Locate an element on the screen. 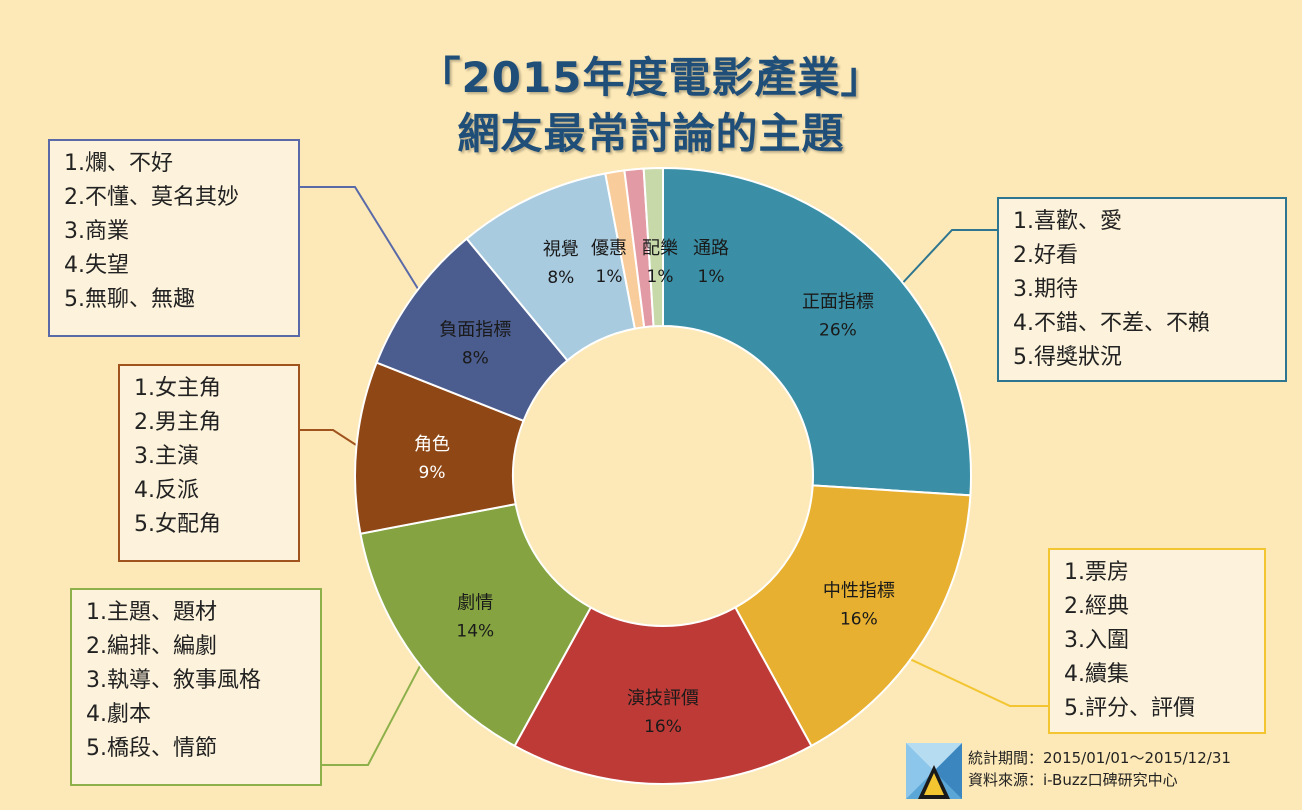 This screenshot has height=810, width=1302. callout-item: 5.評分、評價 is located at coordinates (1129, 708).